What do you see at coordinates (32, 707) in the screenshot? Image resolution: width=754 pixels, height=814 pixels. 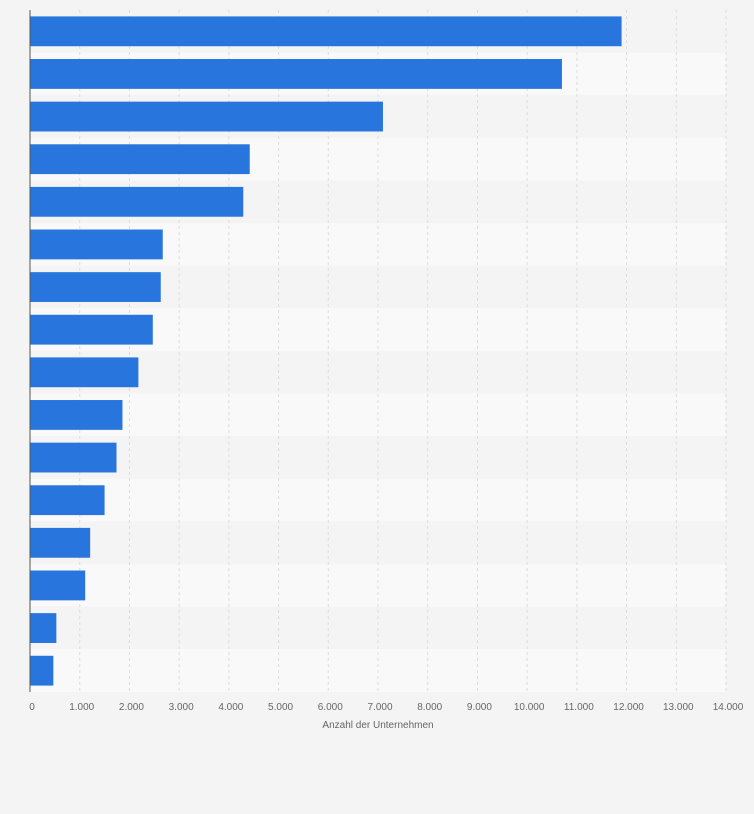 I see `x-tick-label: 0` at bounding box center [32, 707].